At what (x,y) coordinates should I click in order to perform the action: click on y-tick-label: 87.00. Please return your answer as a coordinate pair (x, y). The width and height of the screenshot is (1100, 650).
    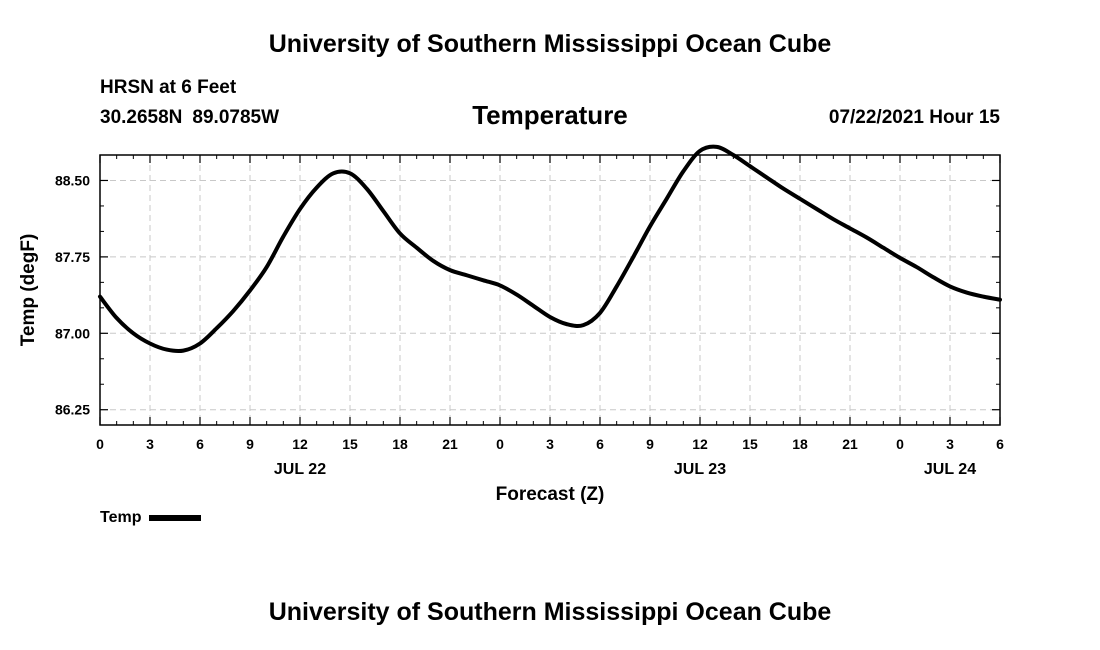
    Looking at the image, I should click on (72, 333).